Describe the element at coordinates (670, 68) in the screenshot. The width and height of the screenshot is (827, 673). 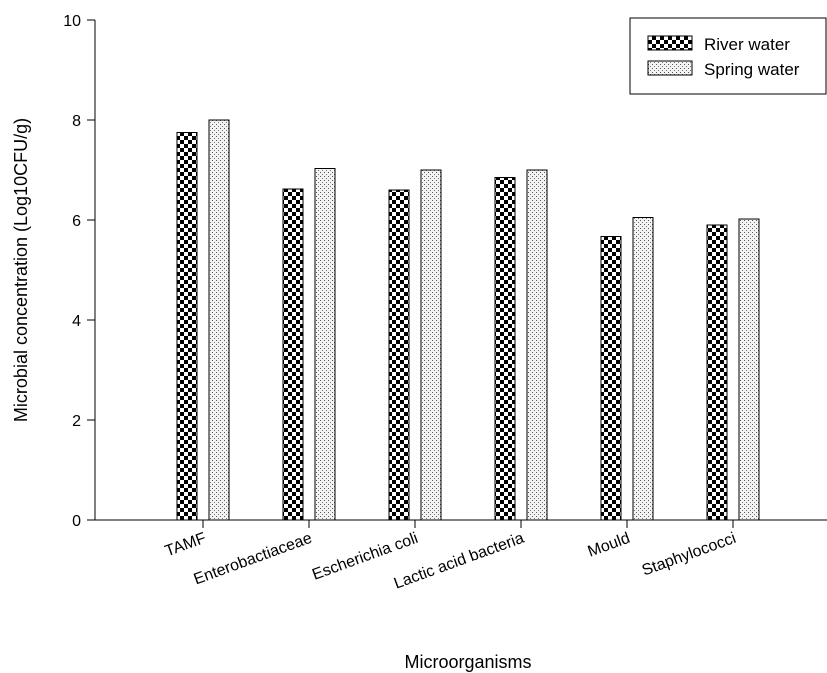
I see `legend-swatch-spring-water` at that location.